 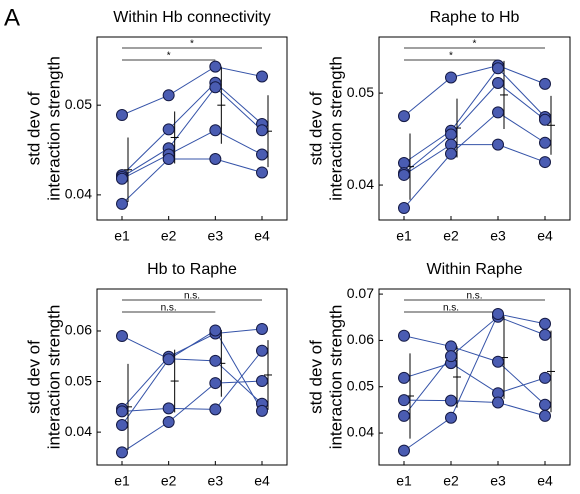 What do you see at coordinates (12, 17) in the screenshot?
I see `panel-label: A` at bounding box center [12, 17].